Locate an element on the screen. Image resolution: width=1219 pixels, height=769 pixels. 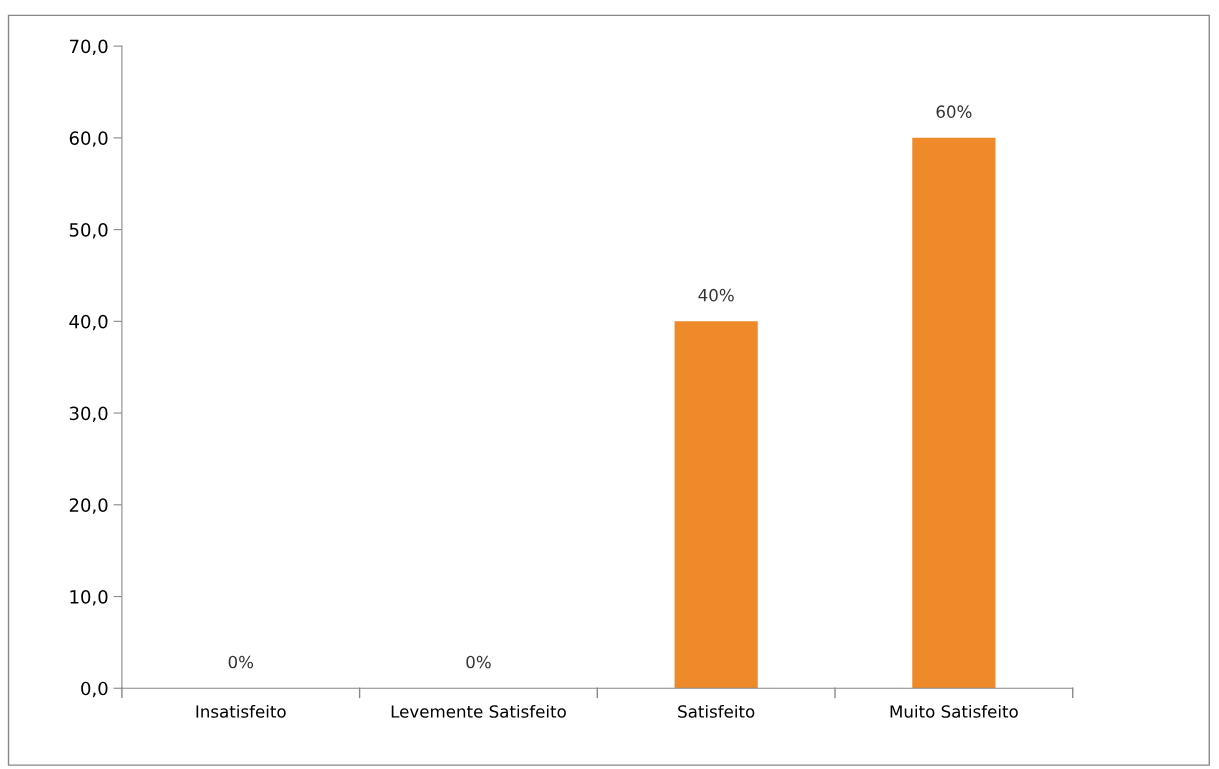
y-tick-label: 40,0 is located at coordinates (88, 322).